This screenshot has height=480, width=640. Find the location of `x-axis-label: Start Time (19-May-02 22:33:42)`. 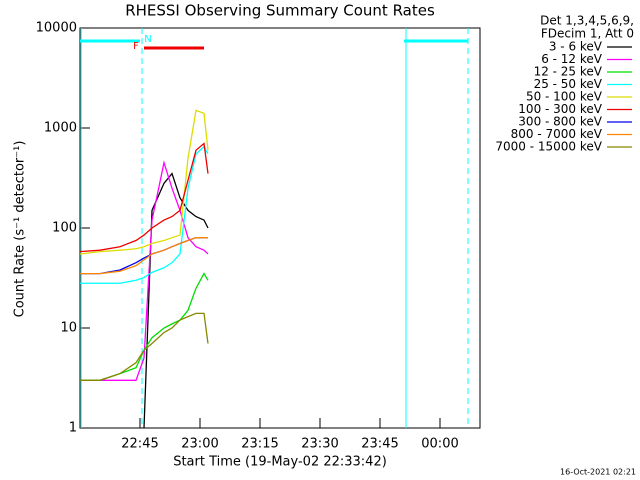

x-axis-label: Start Time (19-May-02 22:33:42) is located at coordinates (280, 462).